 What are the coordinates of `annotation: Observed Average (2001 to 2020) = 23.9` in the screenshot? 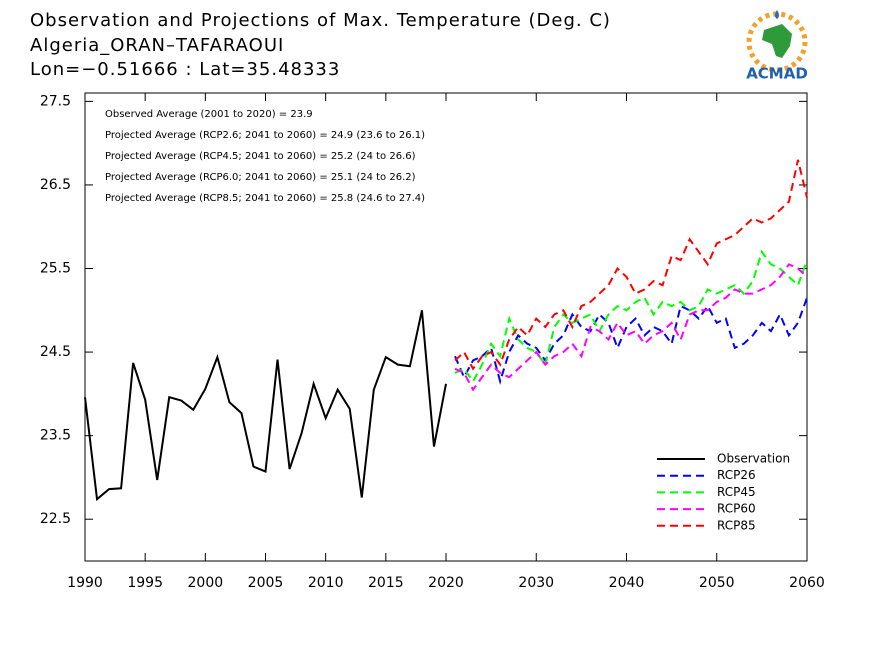 It's located at (209, 114).